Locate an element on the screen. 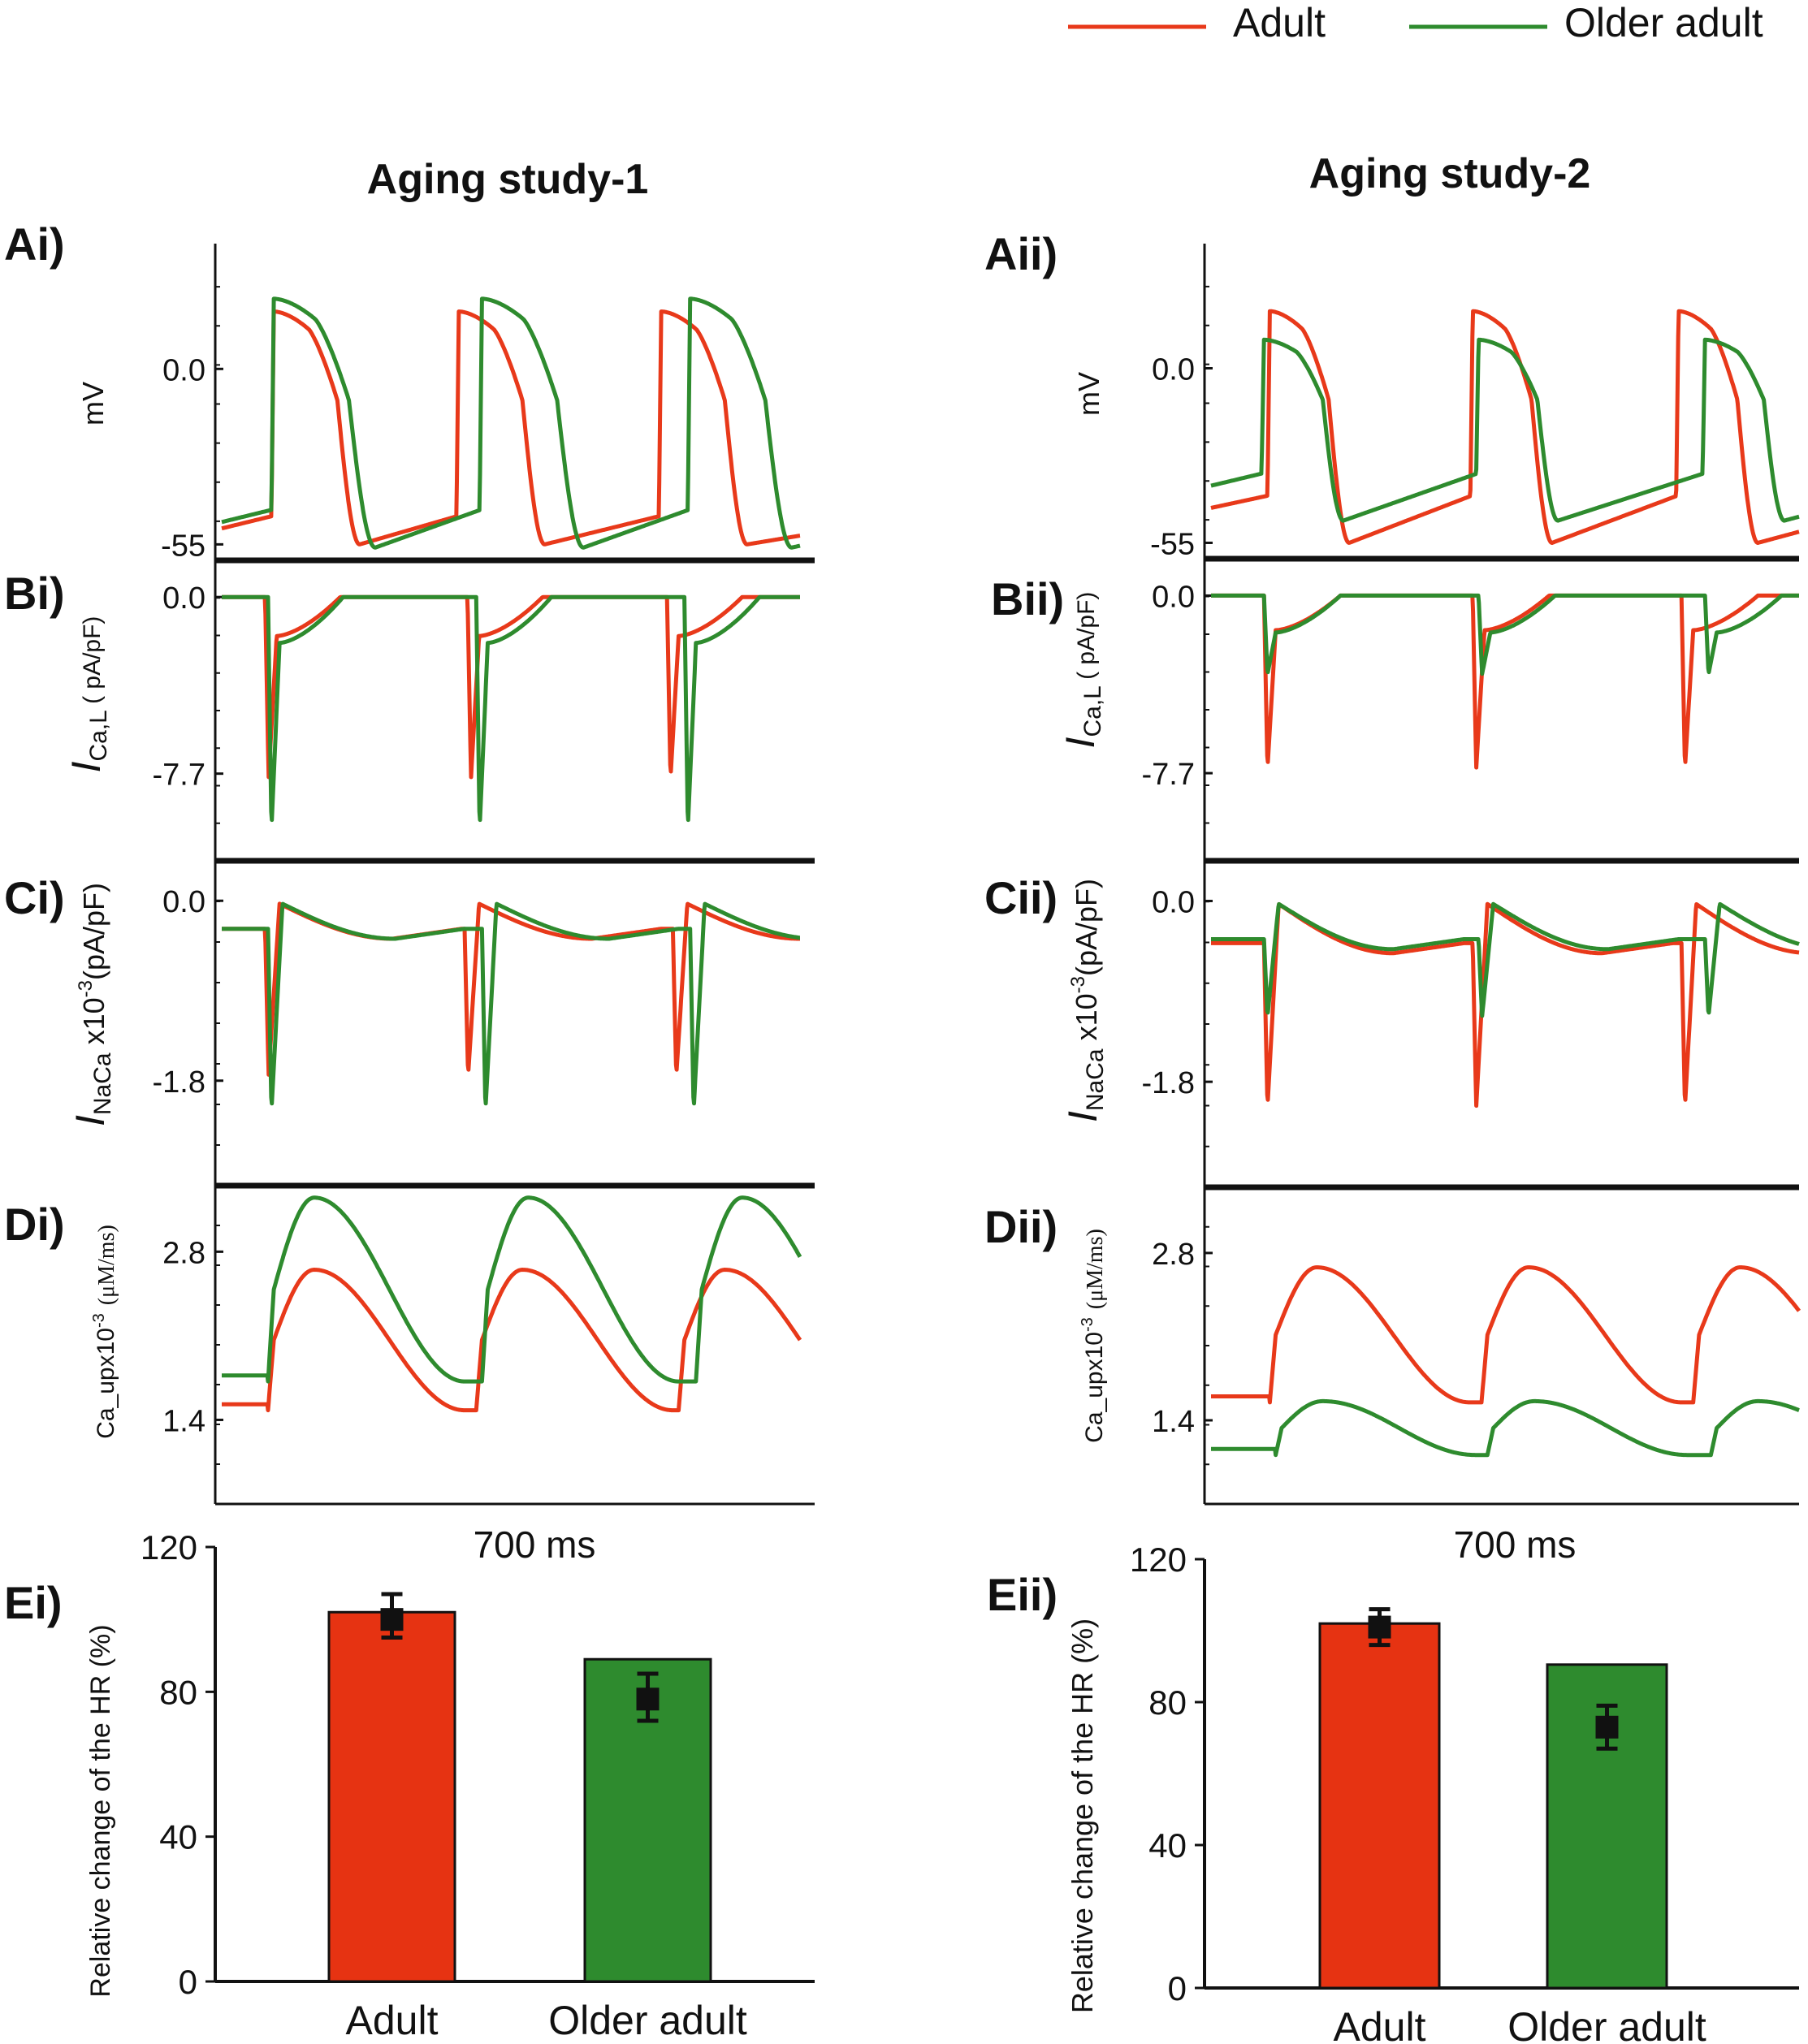 Image resolution: width=1808 pixels, height=2044 pixels. tick-label-Ci-1: -1.8 is located at coordinates (179, 1082).